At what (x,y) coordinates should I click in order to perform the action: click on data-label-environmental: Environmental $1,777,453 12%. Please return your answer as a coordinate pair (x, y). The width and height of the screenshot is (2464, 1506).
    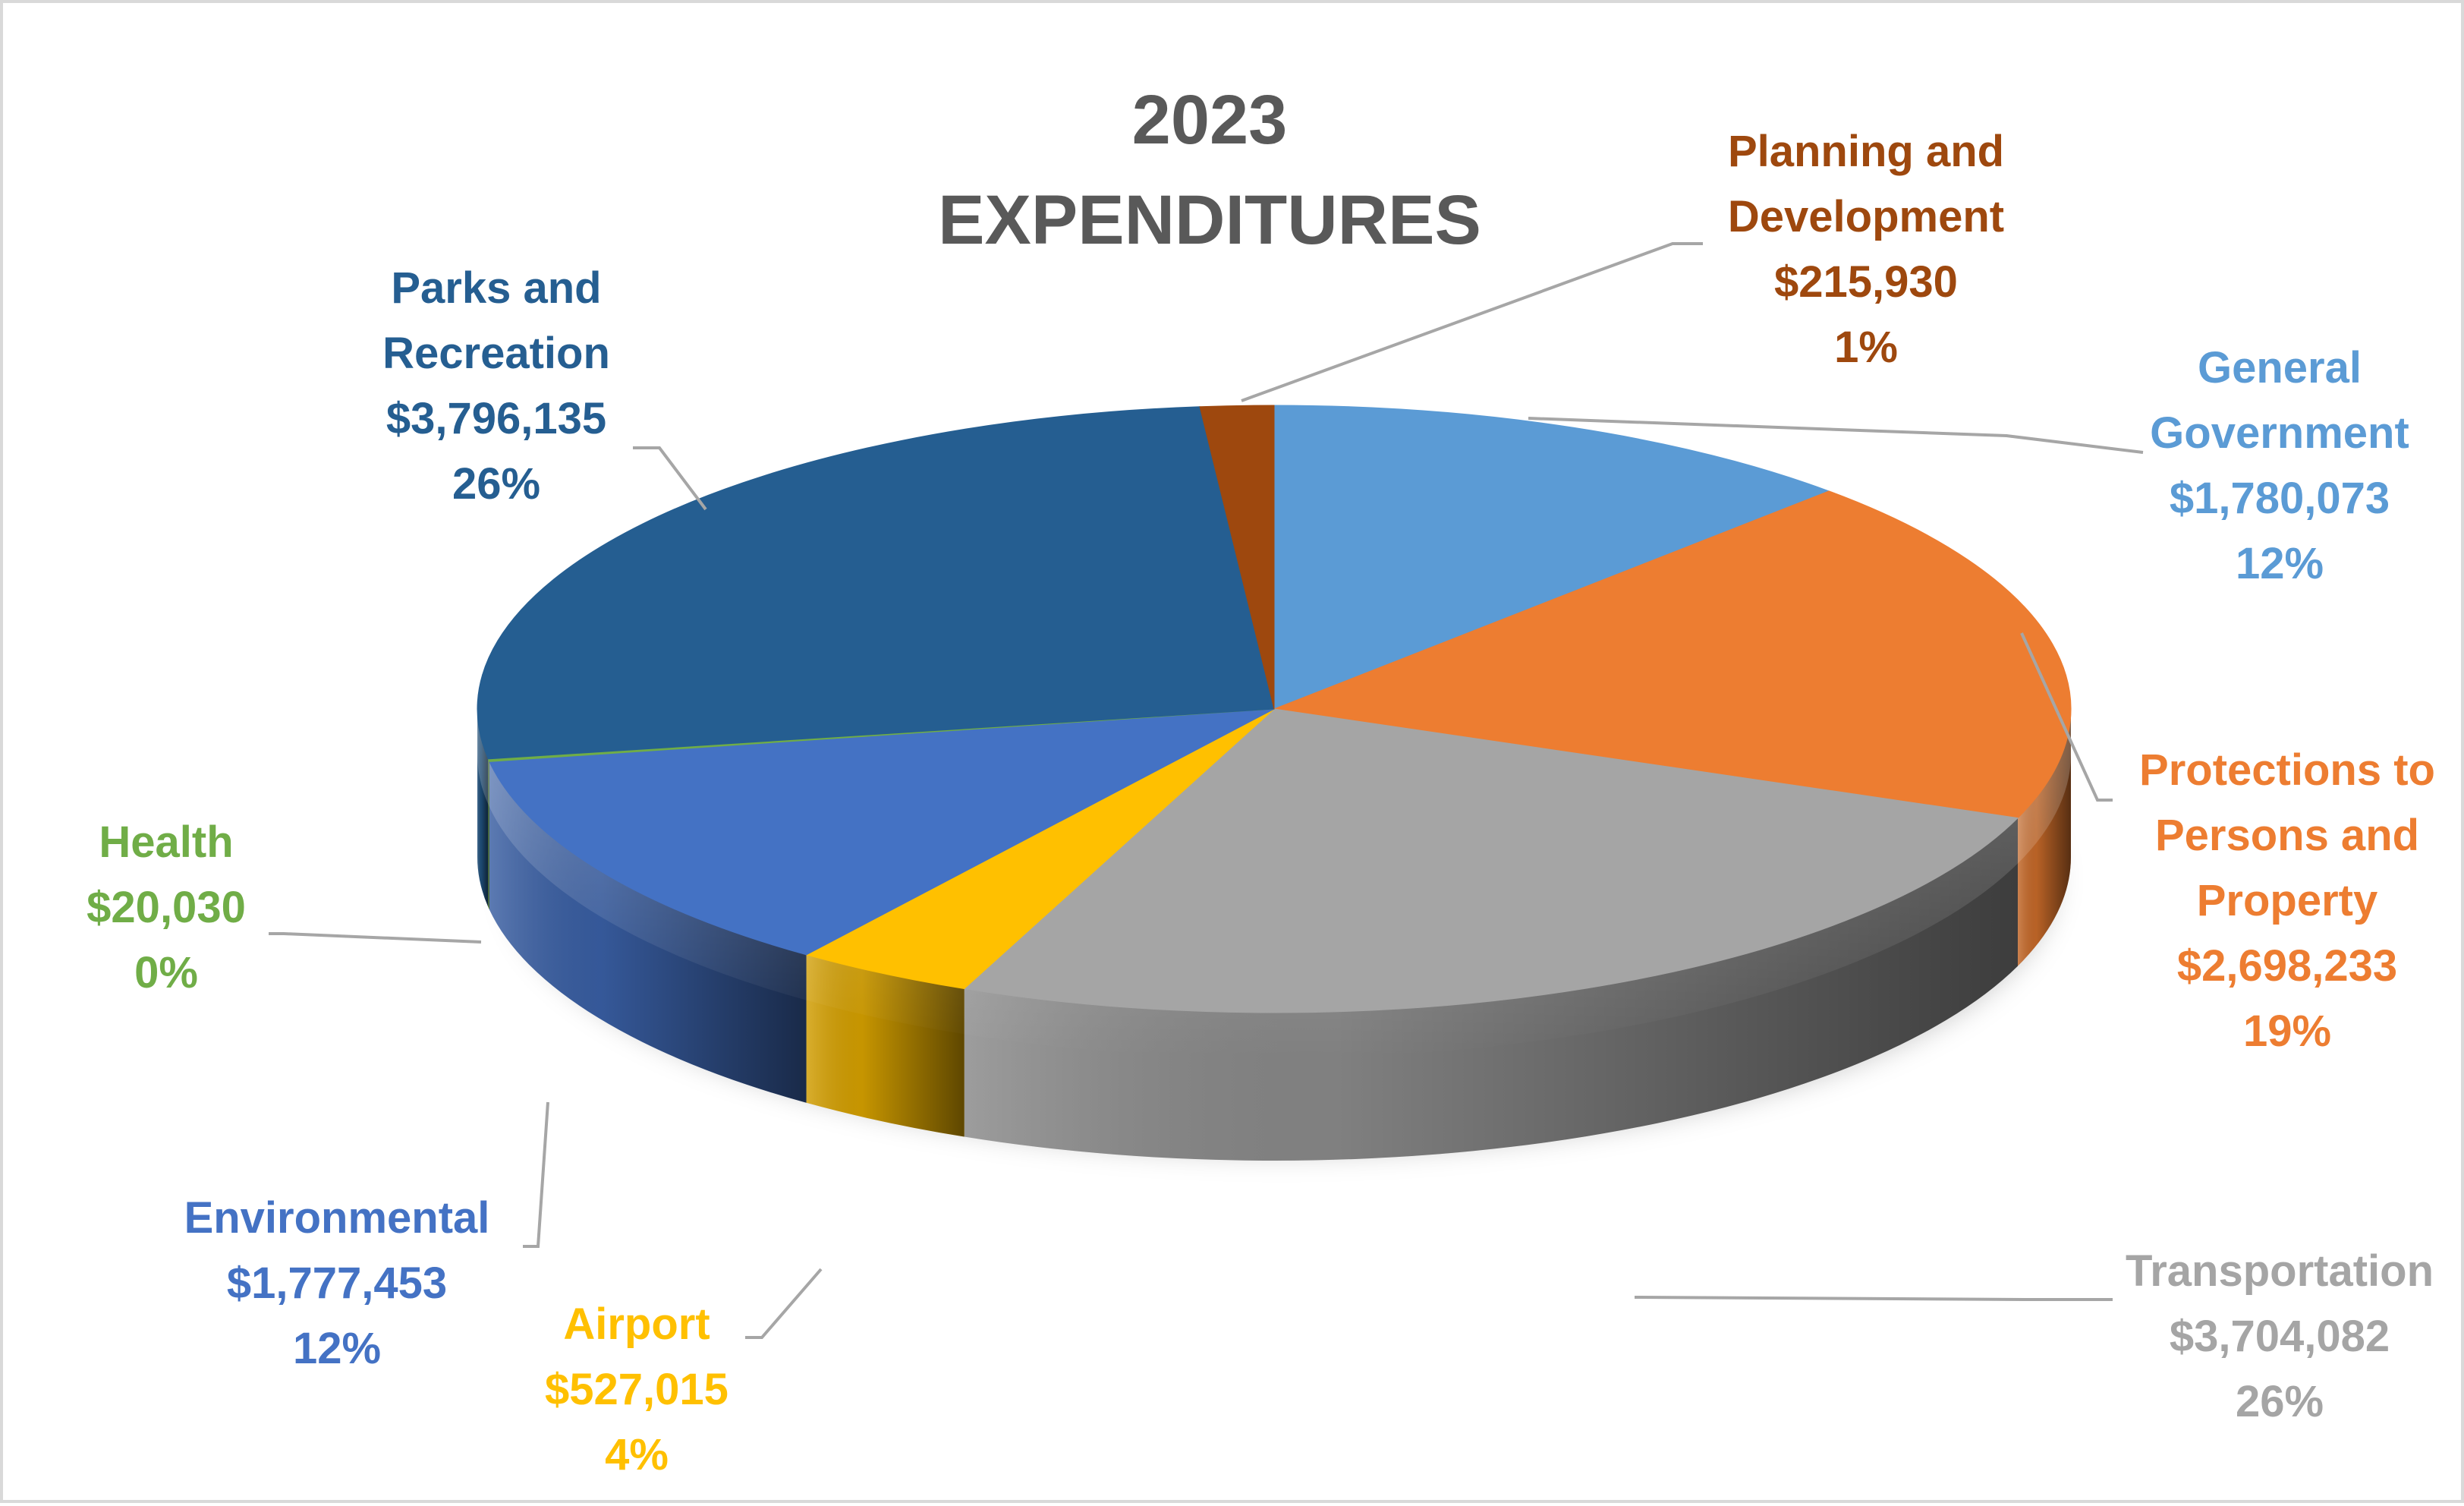
    Looking at the image, I should click on (337, 1283).